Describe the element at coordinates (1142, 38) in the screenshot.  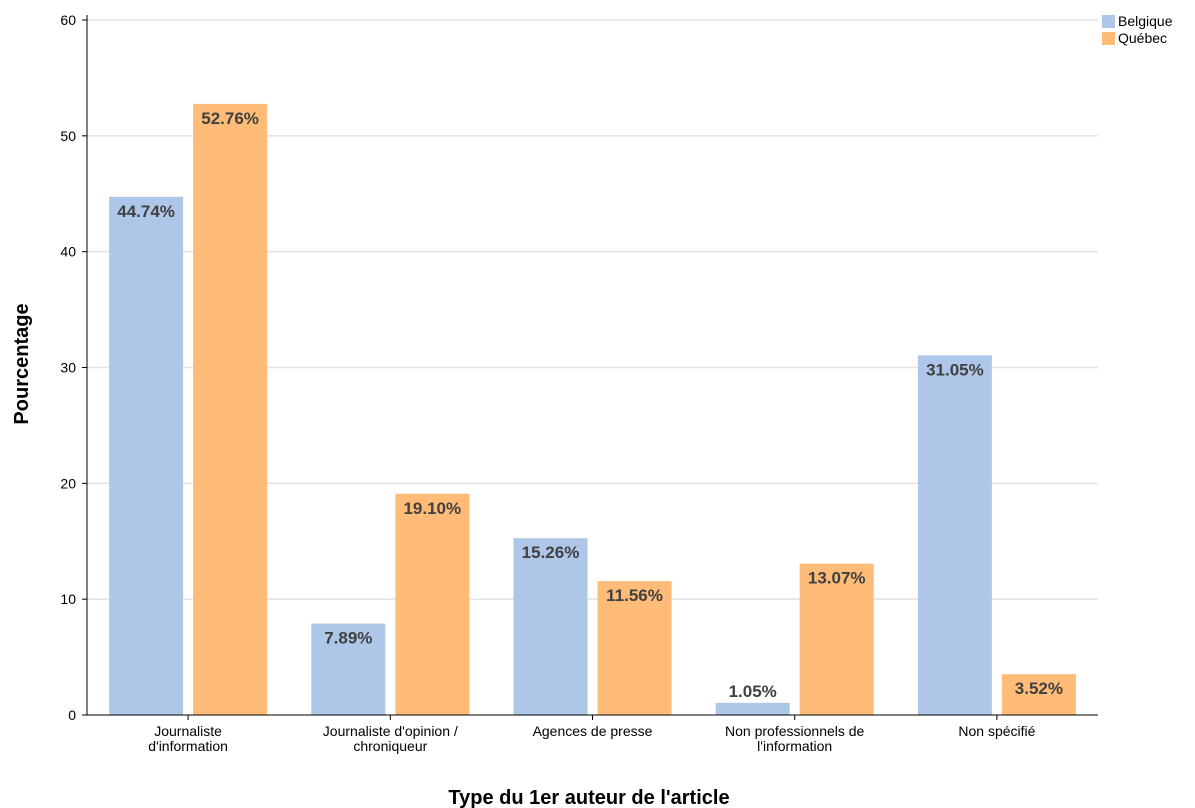
I see `legend-label: Québec` at that location.